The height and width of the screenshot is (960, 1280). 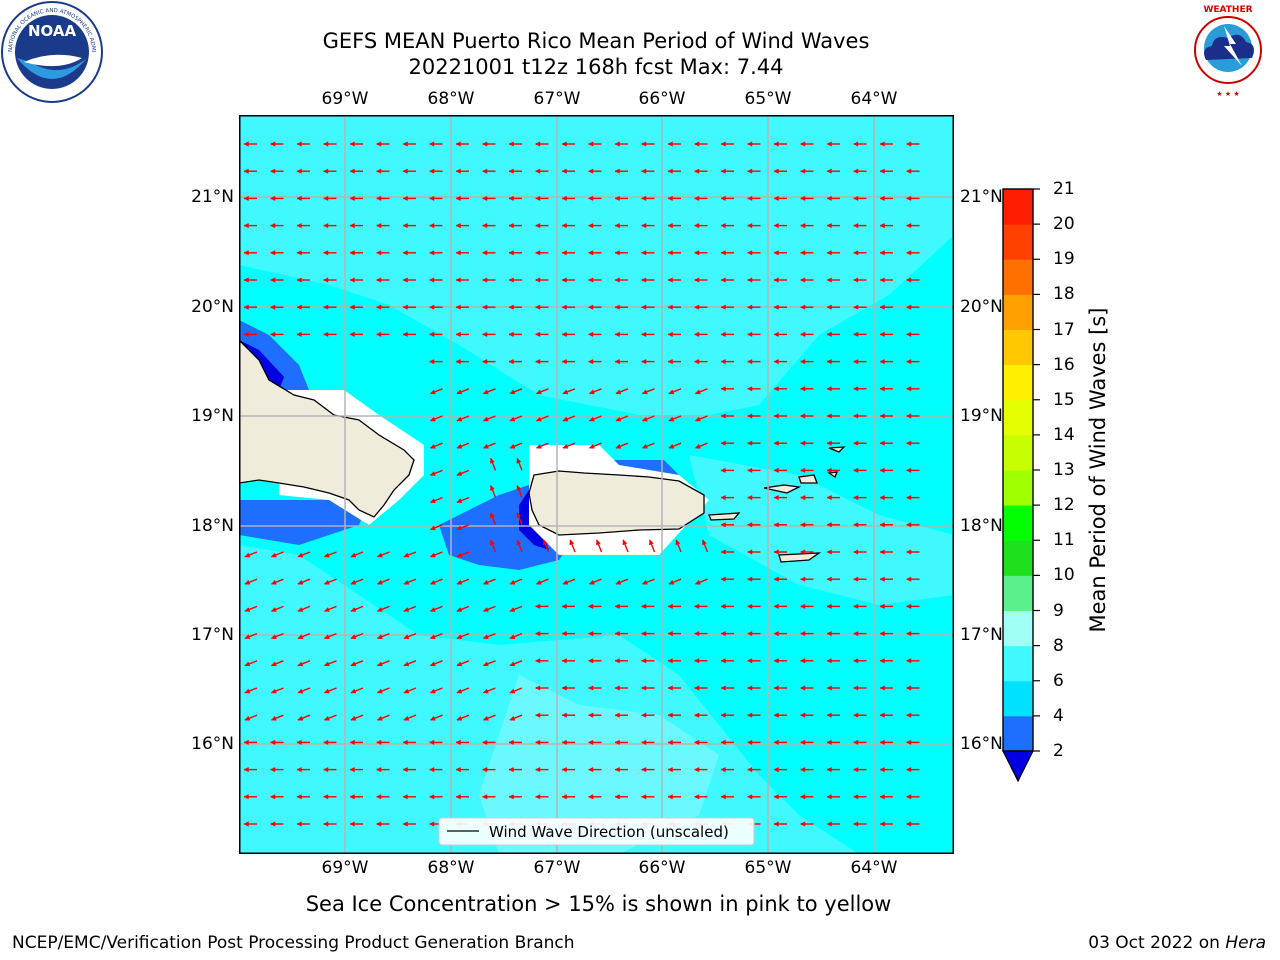 What do you see at coordinates (1228, 50) in the screenshot?
I see `nws-logo: WEATHER ★ ★ ★` at bounding box center [1228, 50].